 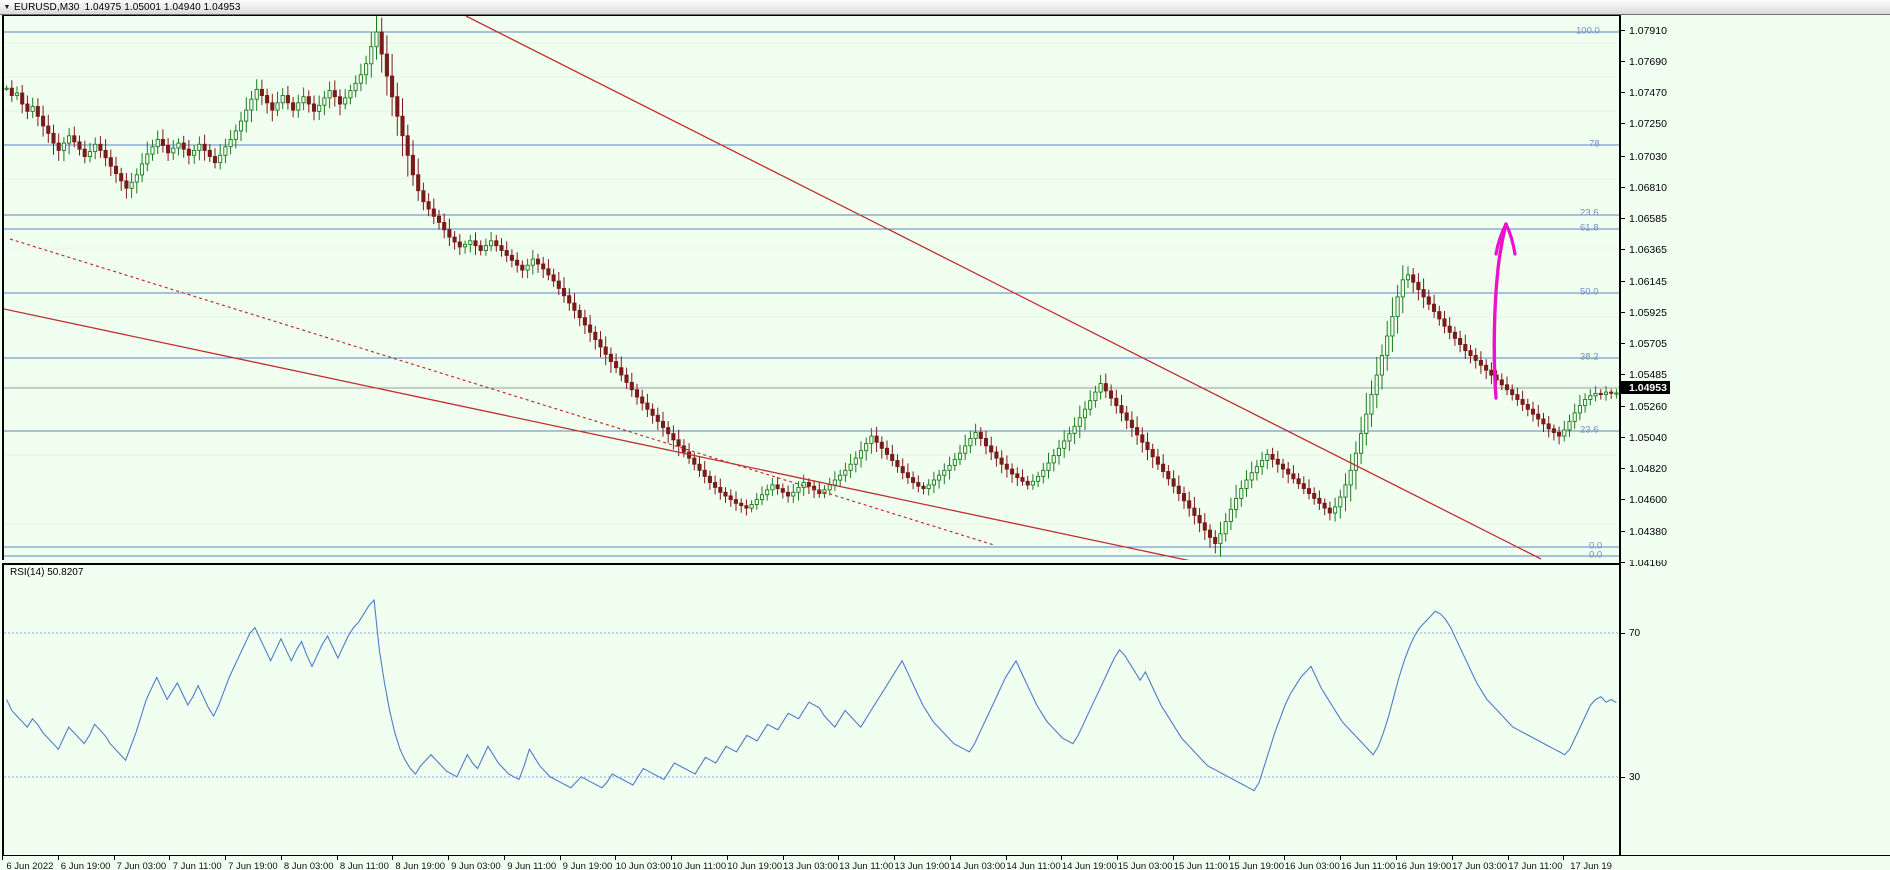 What do you see at coordinates (1424, 865) in the screenshot?
I see `time-axis-label: 16 Jun 19:00` at bounding box center [1424, 865].